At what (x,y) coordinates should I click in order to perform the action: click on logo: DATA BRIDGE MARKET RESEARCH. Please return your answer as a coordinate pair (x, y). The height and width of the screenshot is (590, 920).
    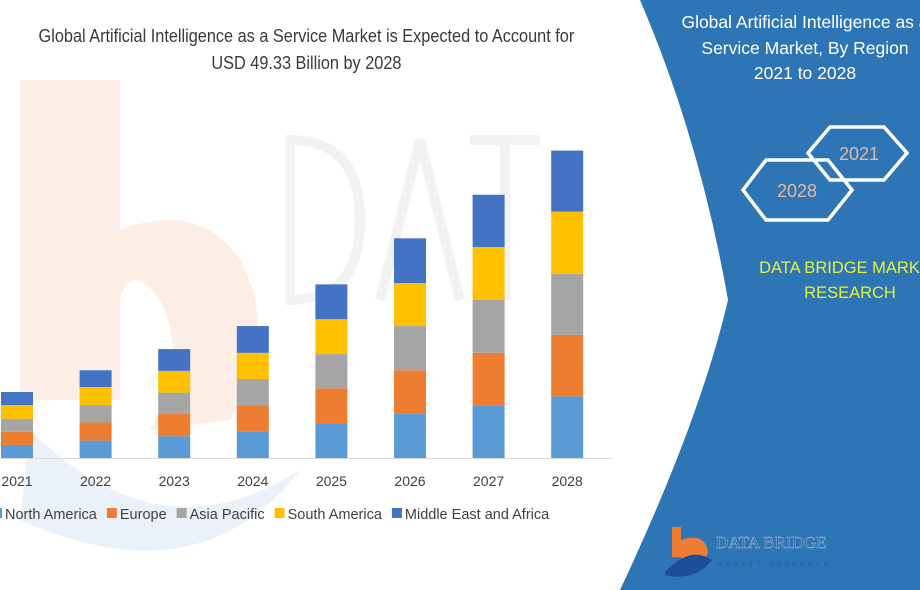
    Looking at the image, I should click on (748, 552).